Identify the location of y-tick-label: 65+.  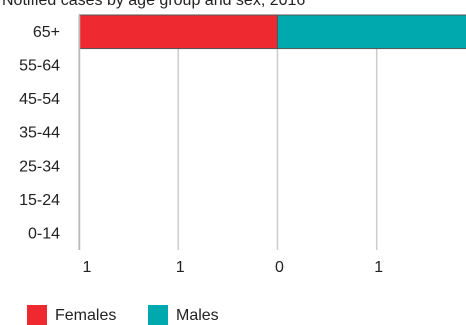
(46, 32).